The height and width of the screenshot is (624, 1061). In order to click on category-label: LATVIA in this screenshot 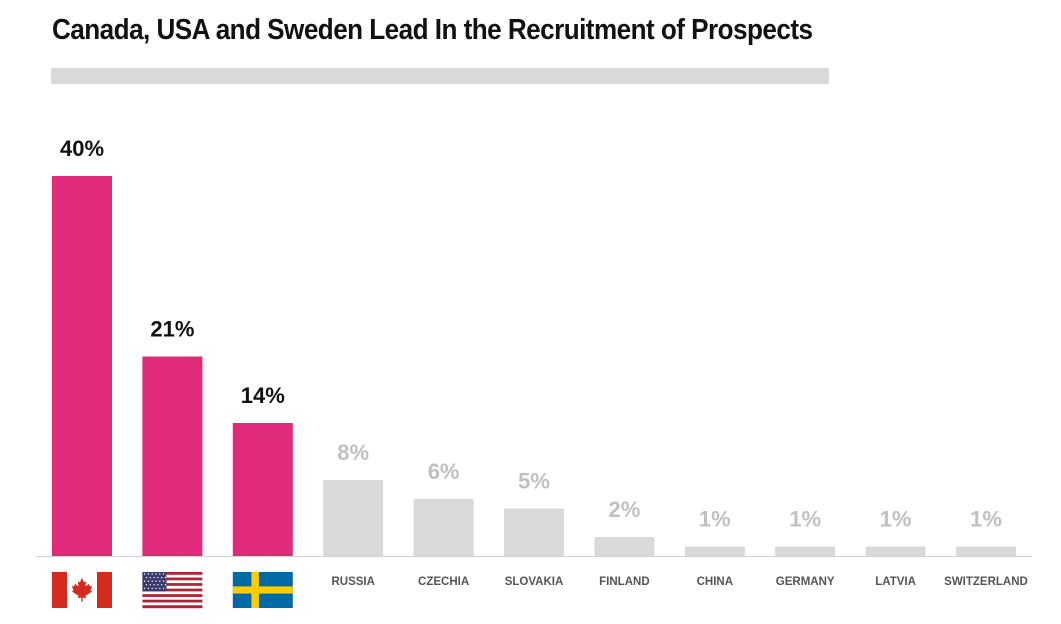, I will do `click(895, 582)`.